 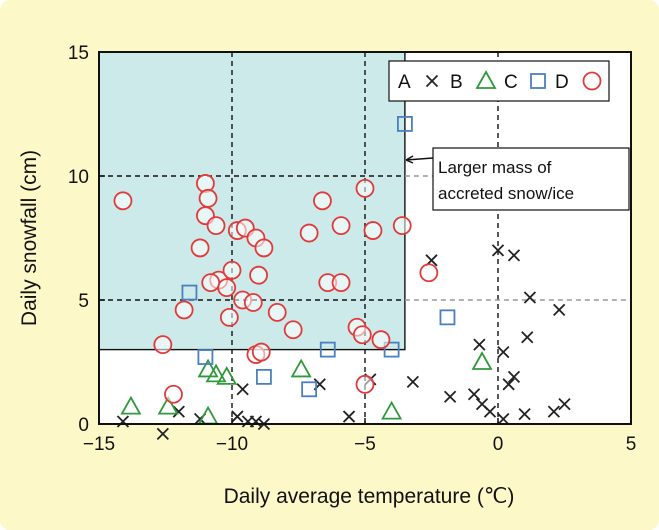 I want to click on legend-box, so click(x=499, y=81).